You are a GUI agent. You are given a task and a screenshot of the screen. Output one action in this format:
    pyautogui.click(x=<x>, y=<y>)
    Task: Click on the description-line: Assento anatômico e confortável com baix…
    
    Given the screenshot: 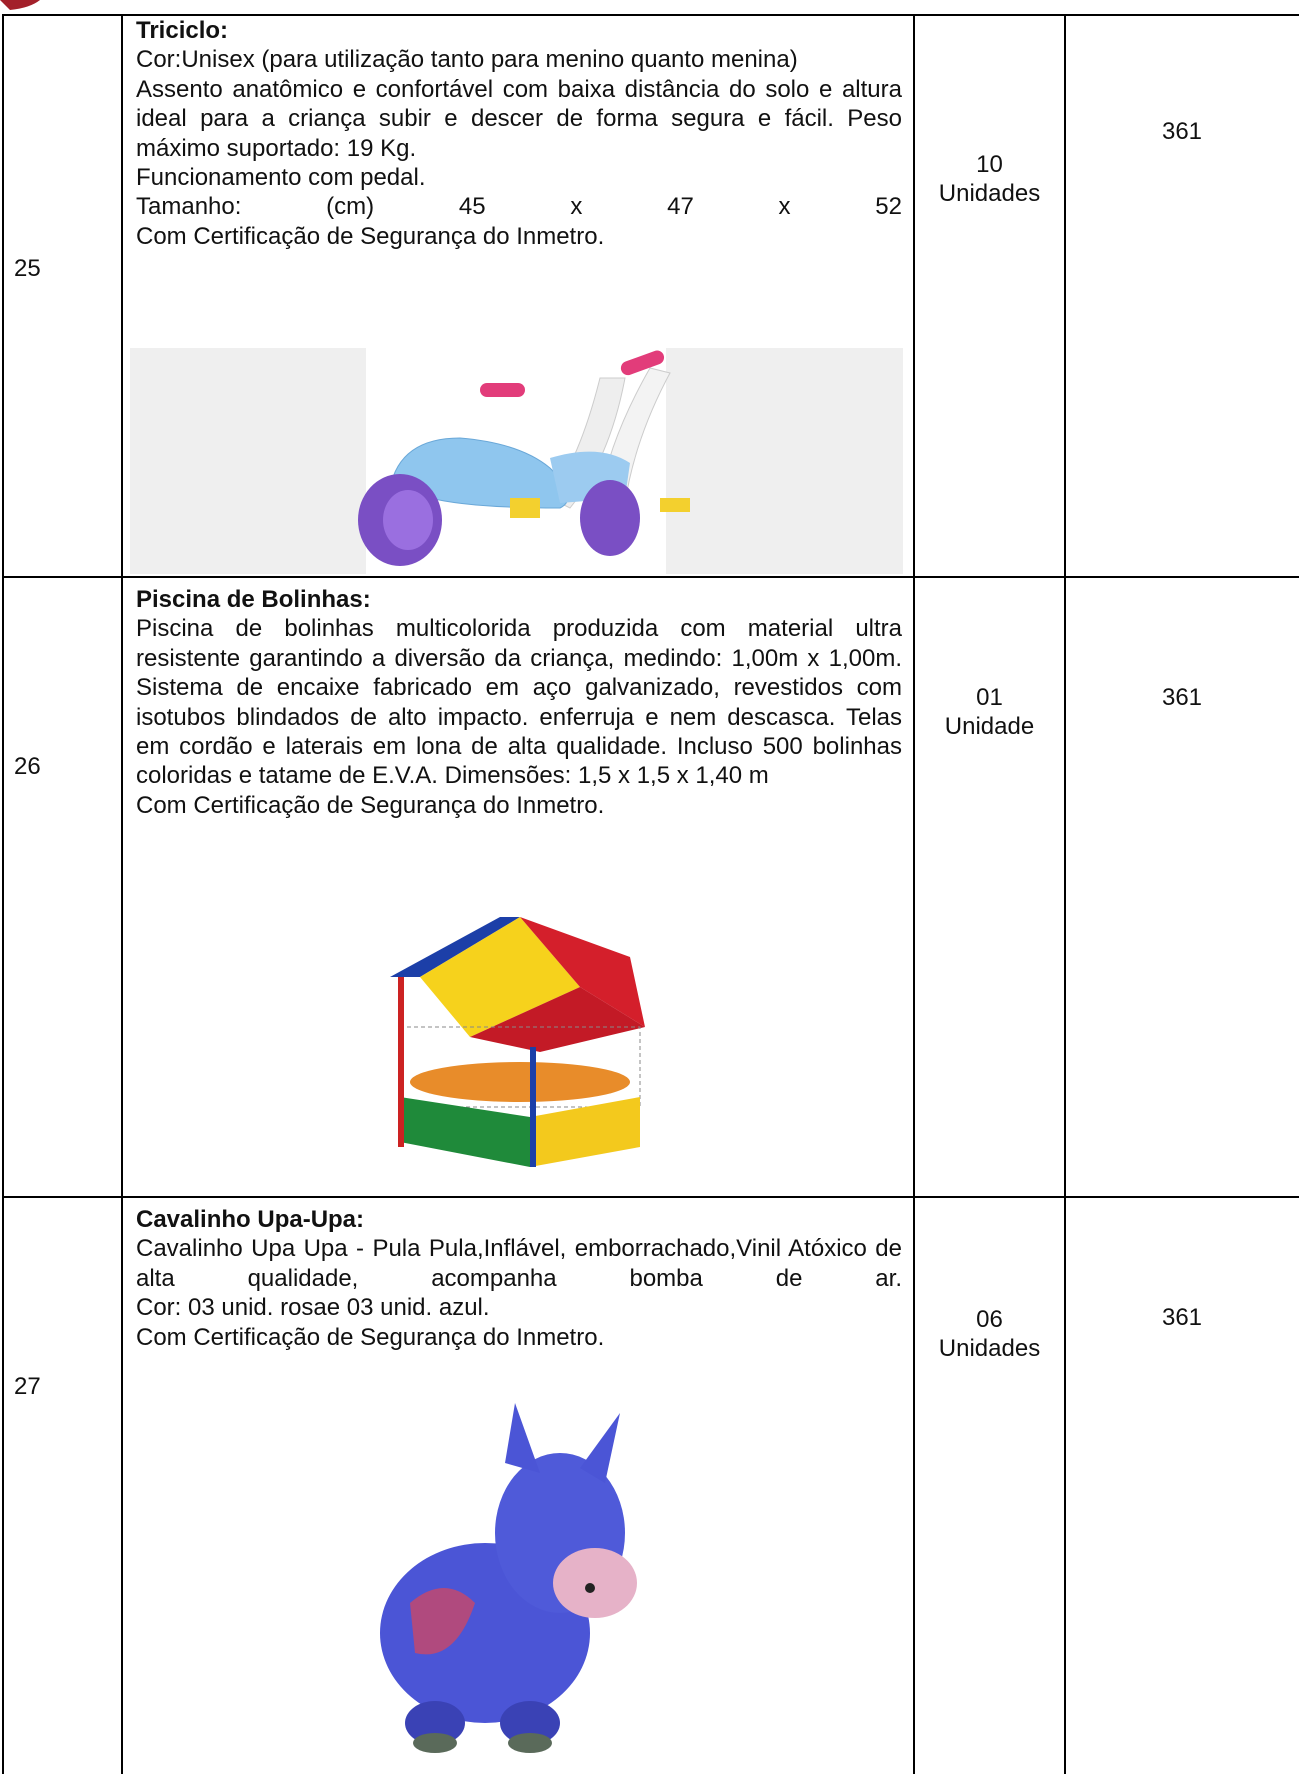 What is the action you would take?
    pyautogui.click(x=519, y=118)
    